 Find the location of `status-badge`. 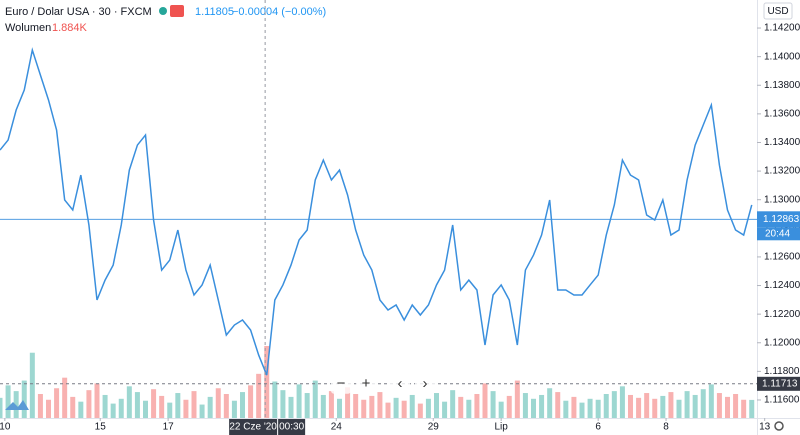

status-badge is located at coordinates (177, 11).